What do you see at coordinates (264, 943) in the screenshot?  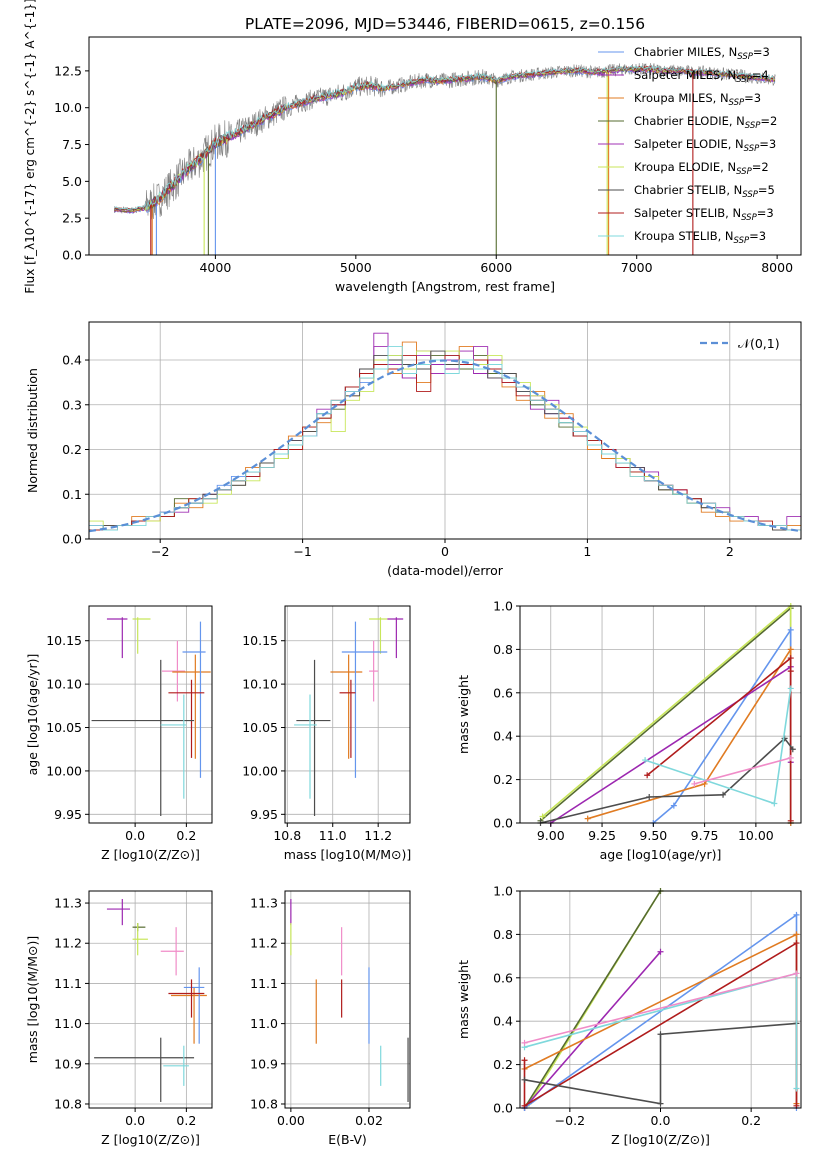 I see `y-tick-label: 11.2` at bounding box center [264, 943].